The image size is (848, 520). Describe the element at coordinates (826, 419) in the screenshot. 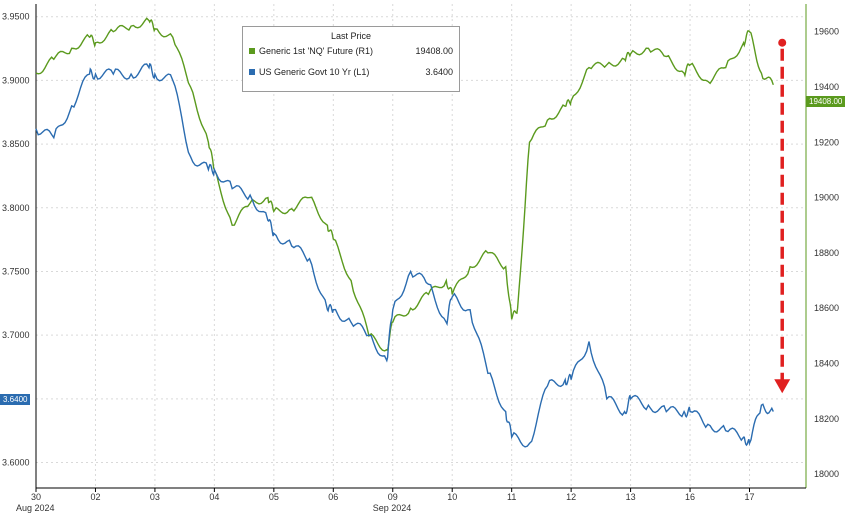

I see `right-tick-label: 18200` at that location.